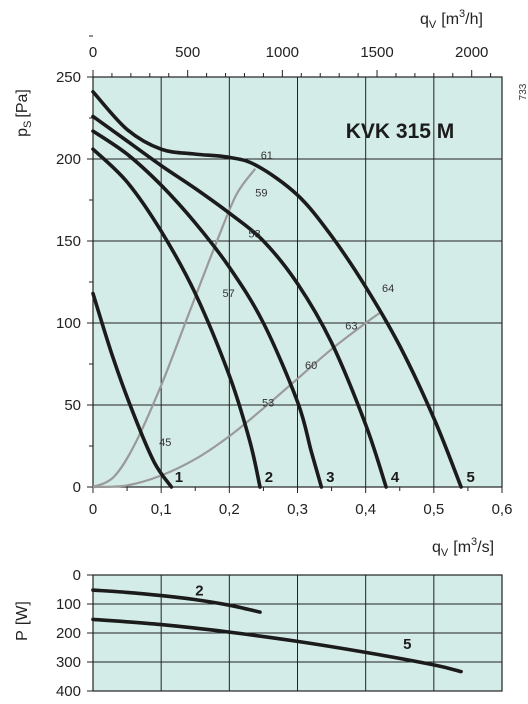 The width and height of the screenshot is (528, 704). I want to click on curve-label: 4, so click(395, 477).